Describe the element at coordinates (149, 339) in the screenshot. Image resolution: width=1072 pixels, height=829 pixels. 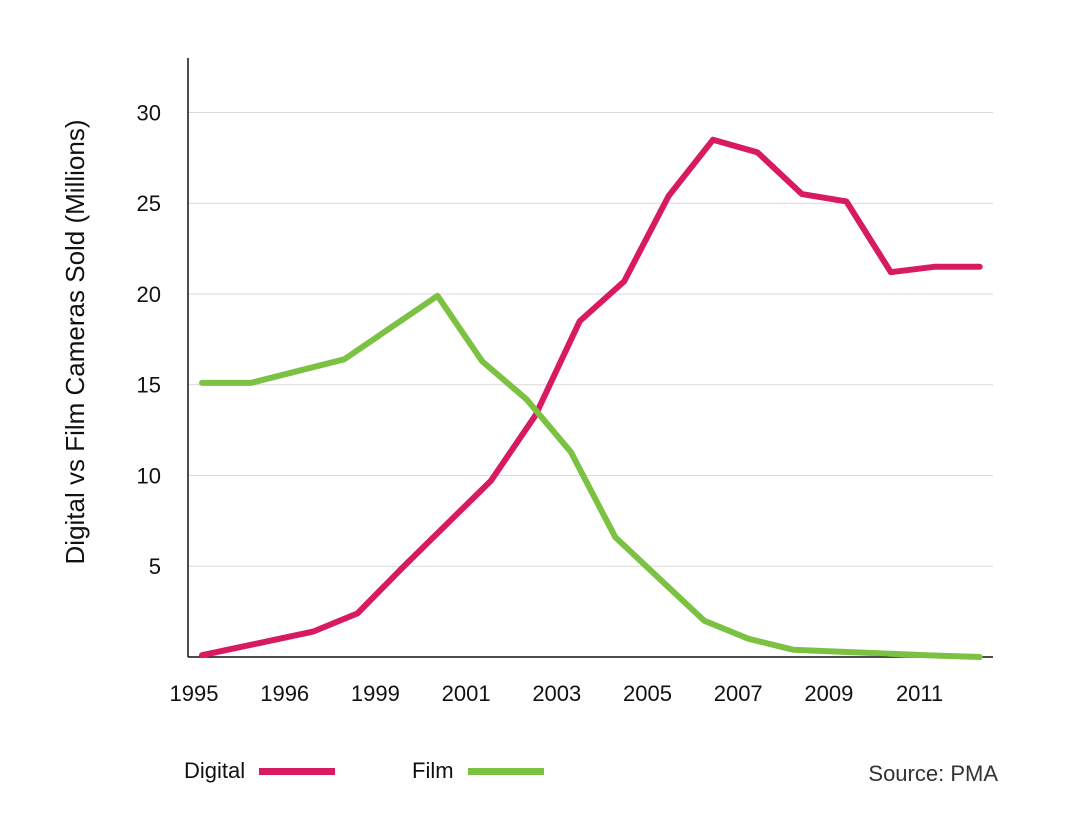
I see `y-tick-labels: 5 10 15 20 25 30` at that location.